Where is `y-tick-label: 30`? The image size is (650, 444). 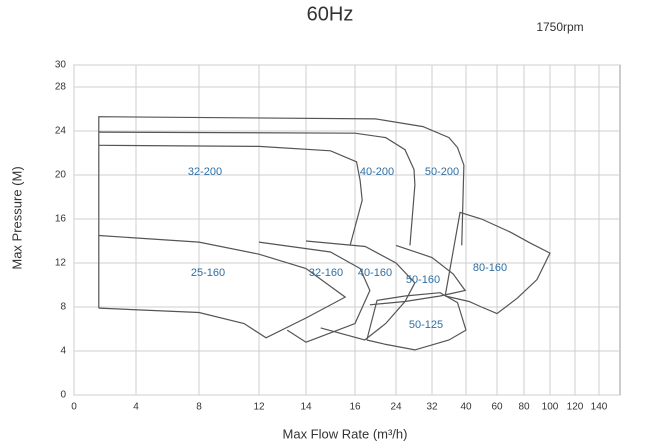 y-tick-label: 30 is located at coordinates (61, 65).